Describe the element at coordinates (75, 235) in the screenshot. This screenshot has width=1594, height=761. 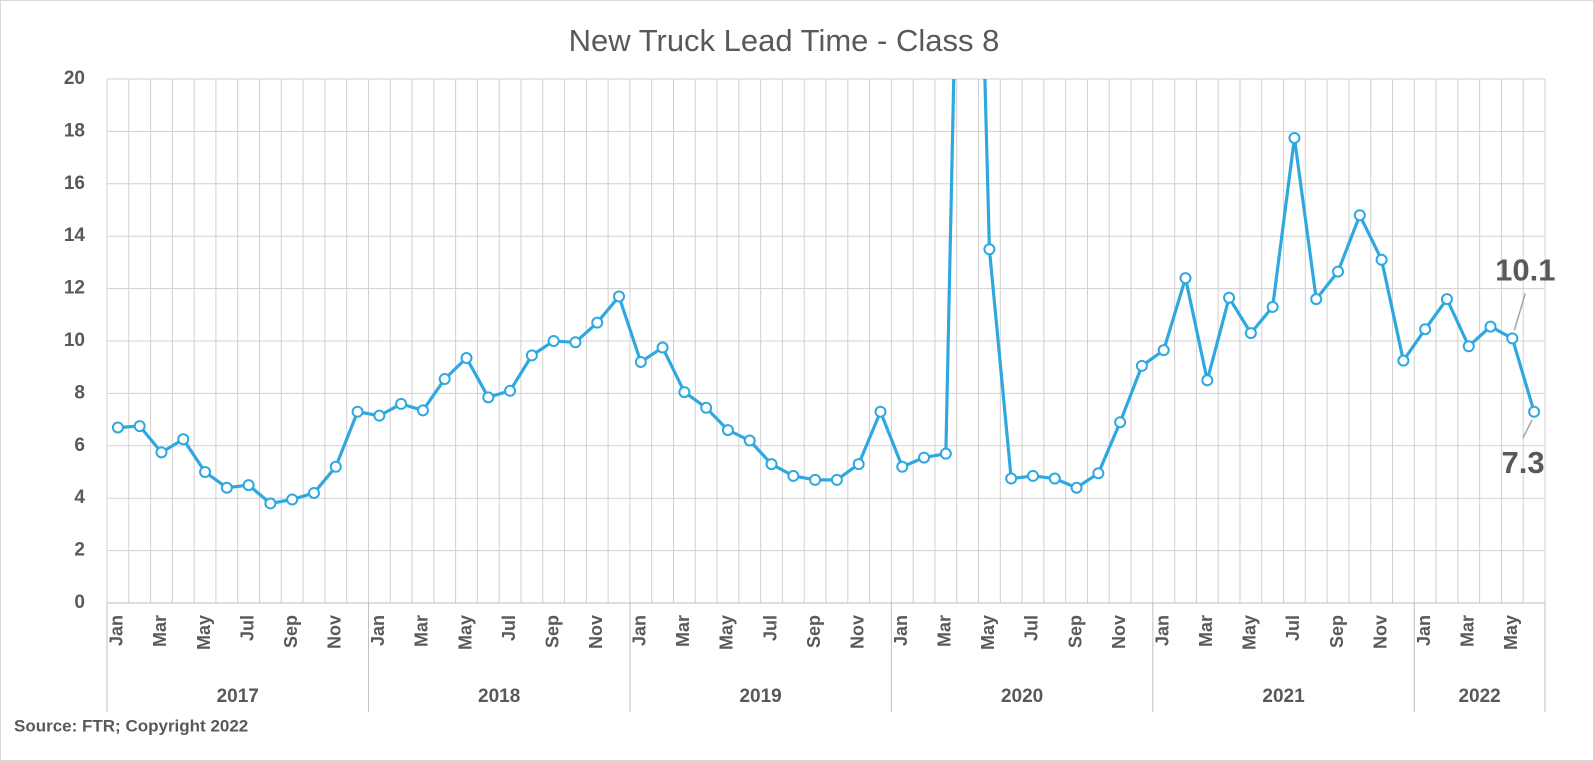
I see `y-tick-label: 14` at that location.